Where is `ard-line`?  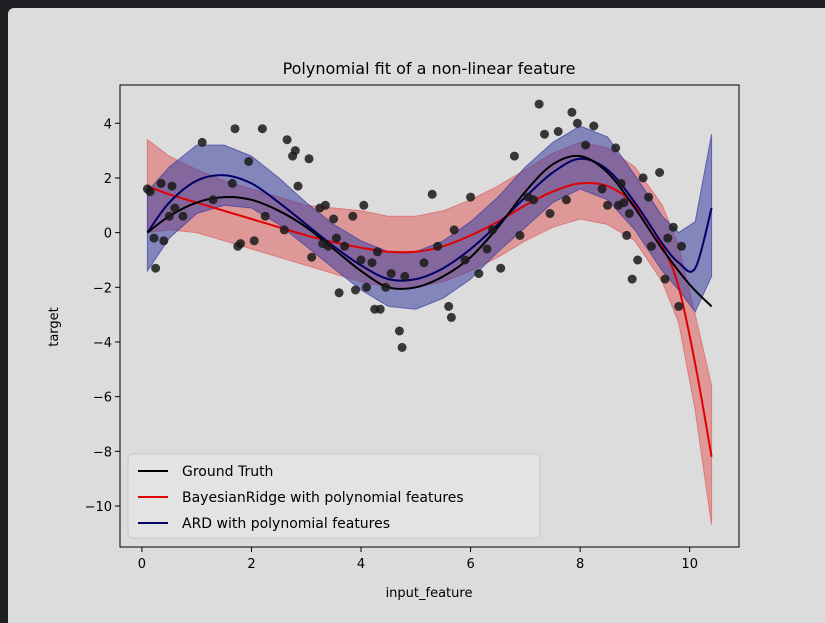 ard-line is located at coordinates (429, 219).